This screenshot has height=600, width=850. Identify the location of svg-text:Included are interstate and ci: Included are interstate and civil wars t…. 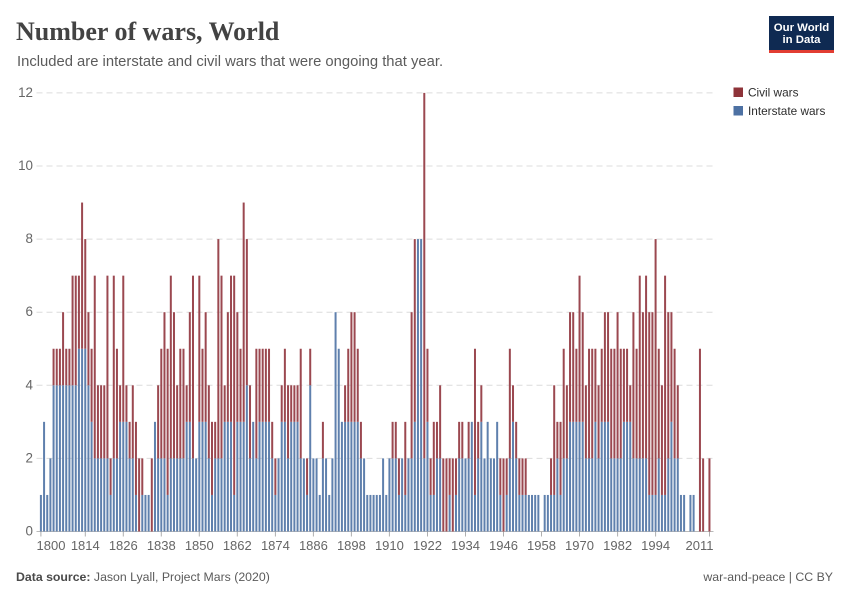
(230, 62).